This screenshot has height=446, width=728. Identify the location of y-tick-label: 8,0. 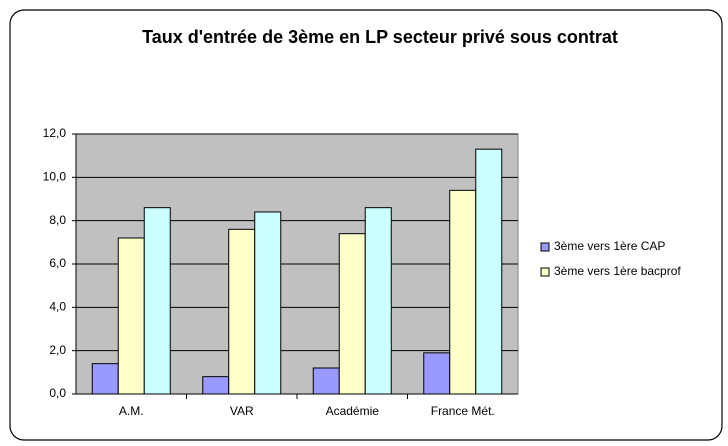
(57, 220).